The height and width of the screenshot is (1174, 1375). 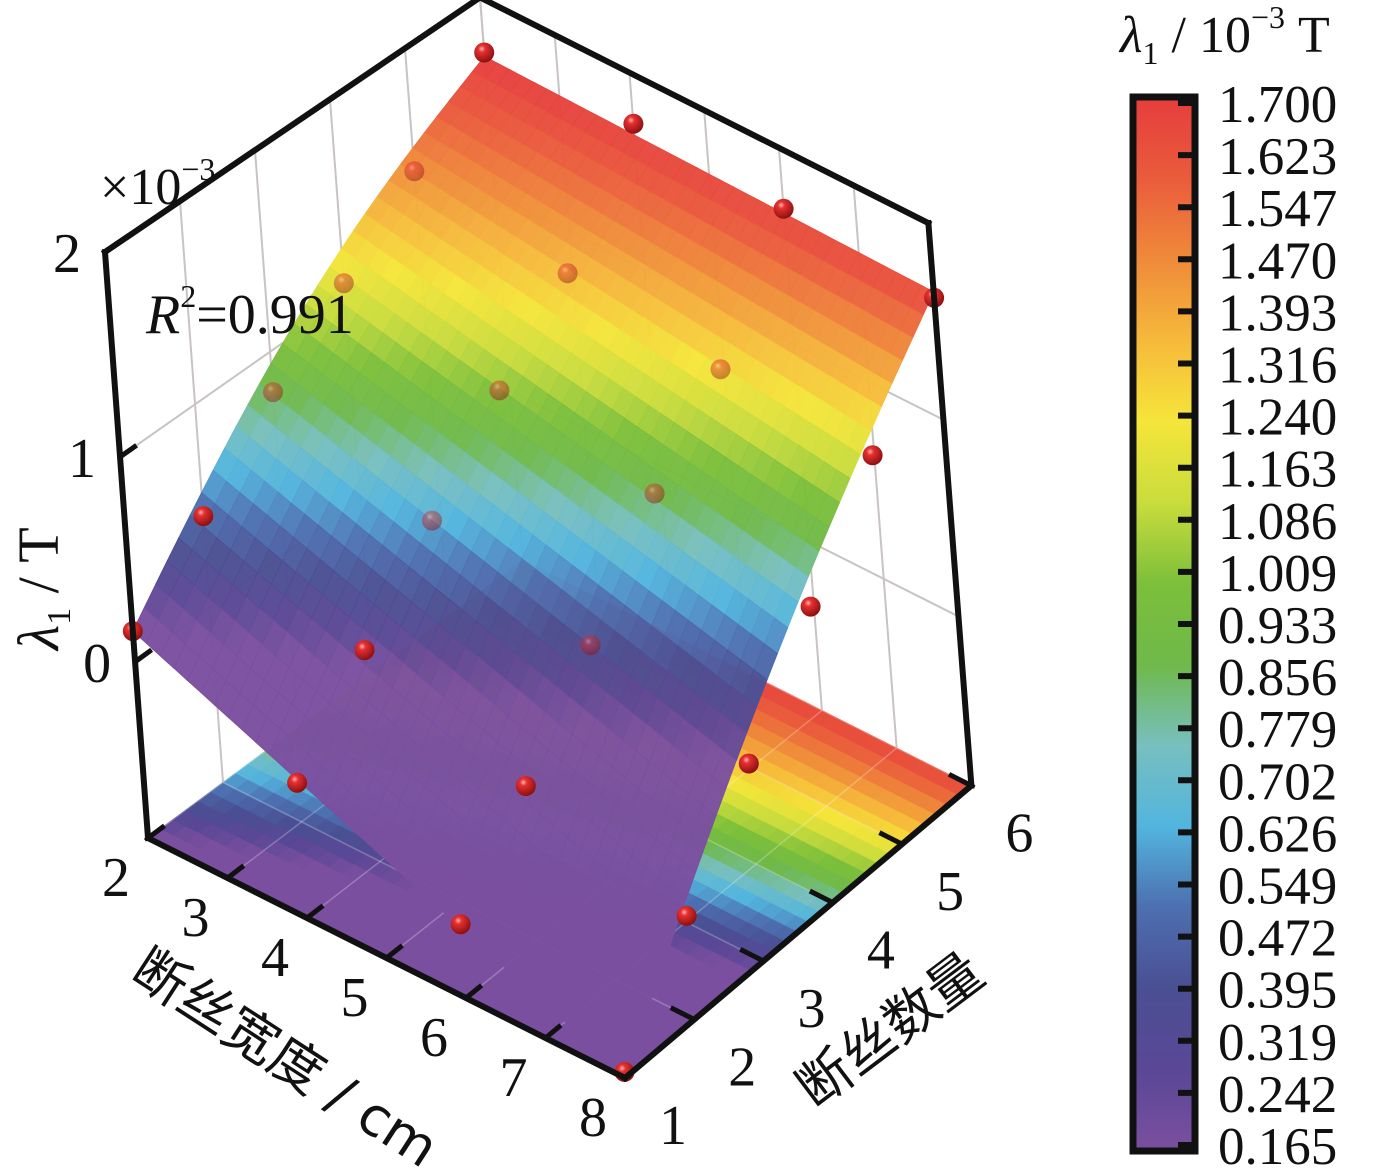 What do you see at coordinates (1277, 313) in the screenshot?
I see `colorbar-tick-label: 1.393` at bounding box center [1277, 313].